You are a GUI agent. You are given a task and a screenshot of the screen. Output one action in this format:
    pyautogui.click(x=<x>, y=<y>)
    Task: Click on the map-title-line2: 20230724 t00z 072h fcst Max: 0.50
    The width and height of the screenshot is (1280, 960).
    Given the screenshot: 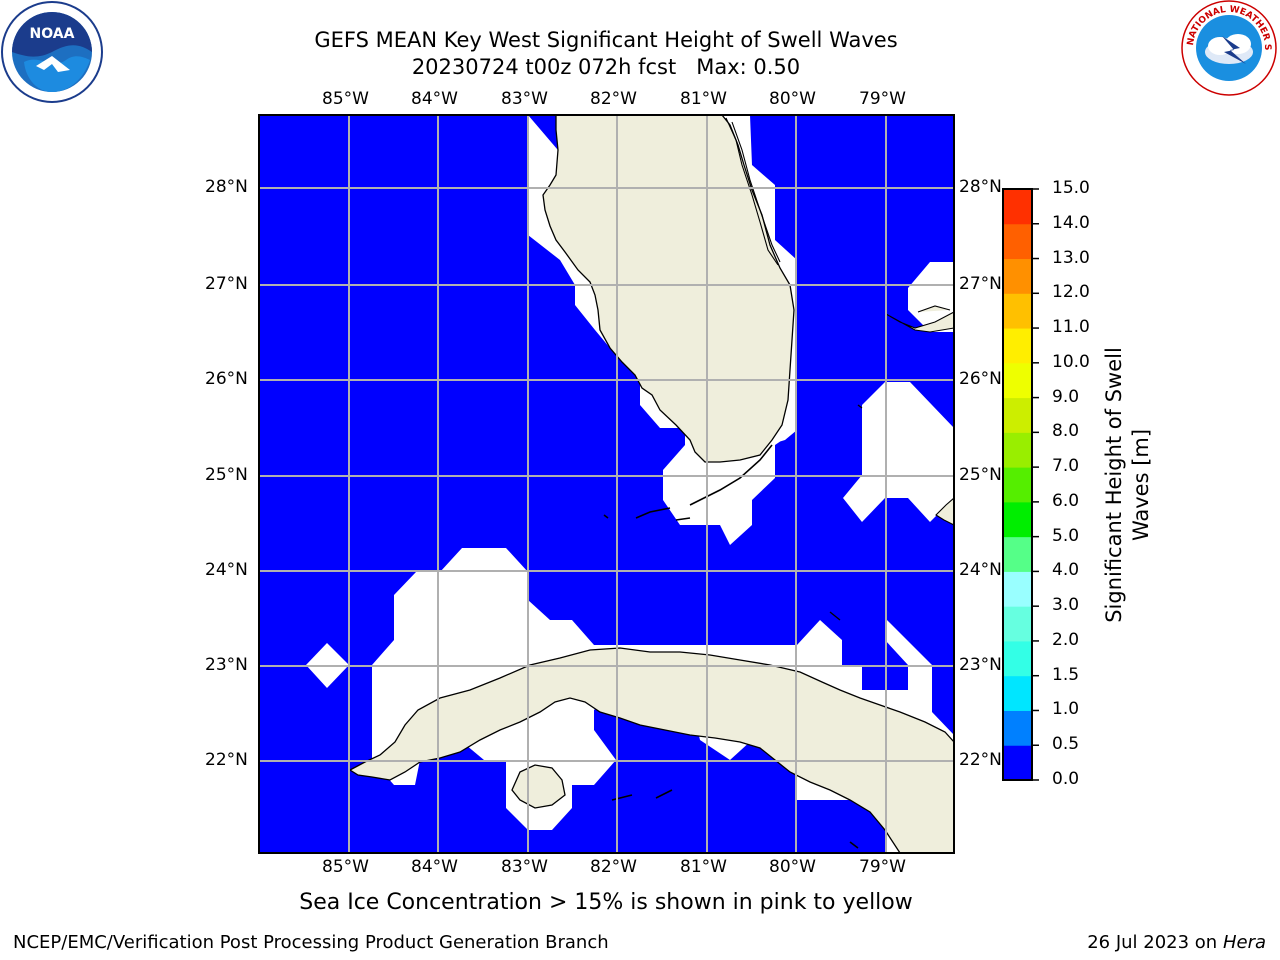 What is the action you would take?
    pyautogui.click(x=606, y=67)
    